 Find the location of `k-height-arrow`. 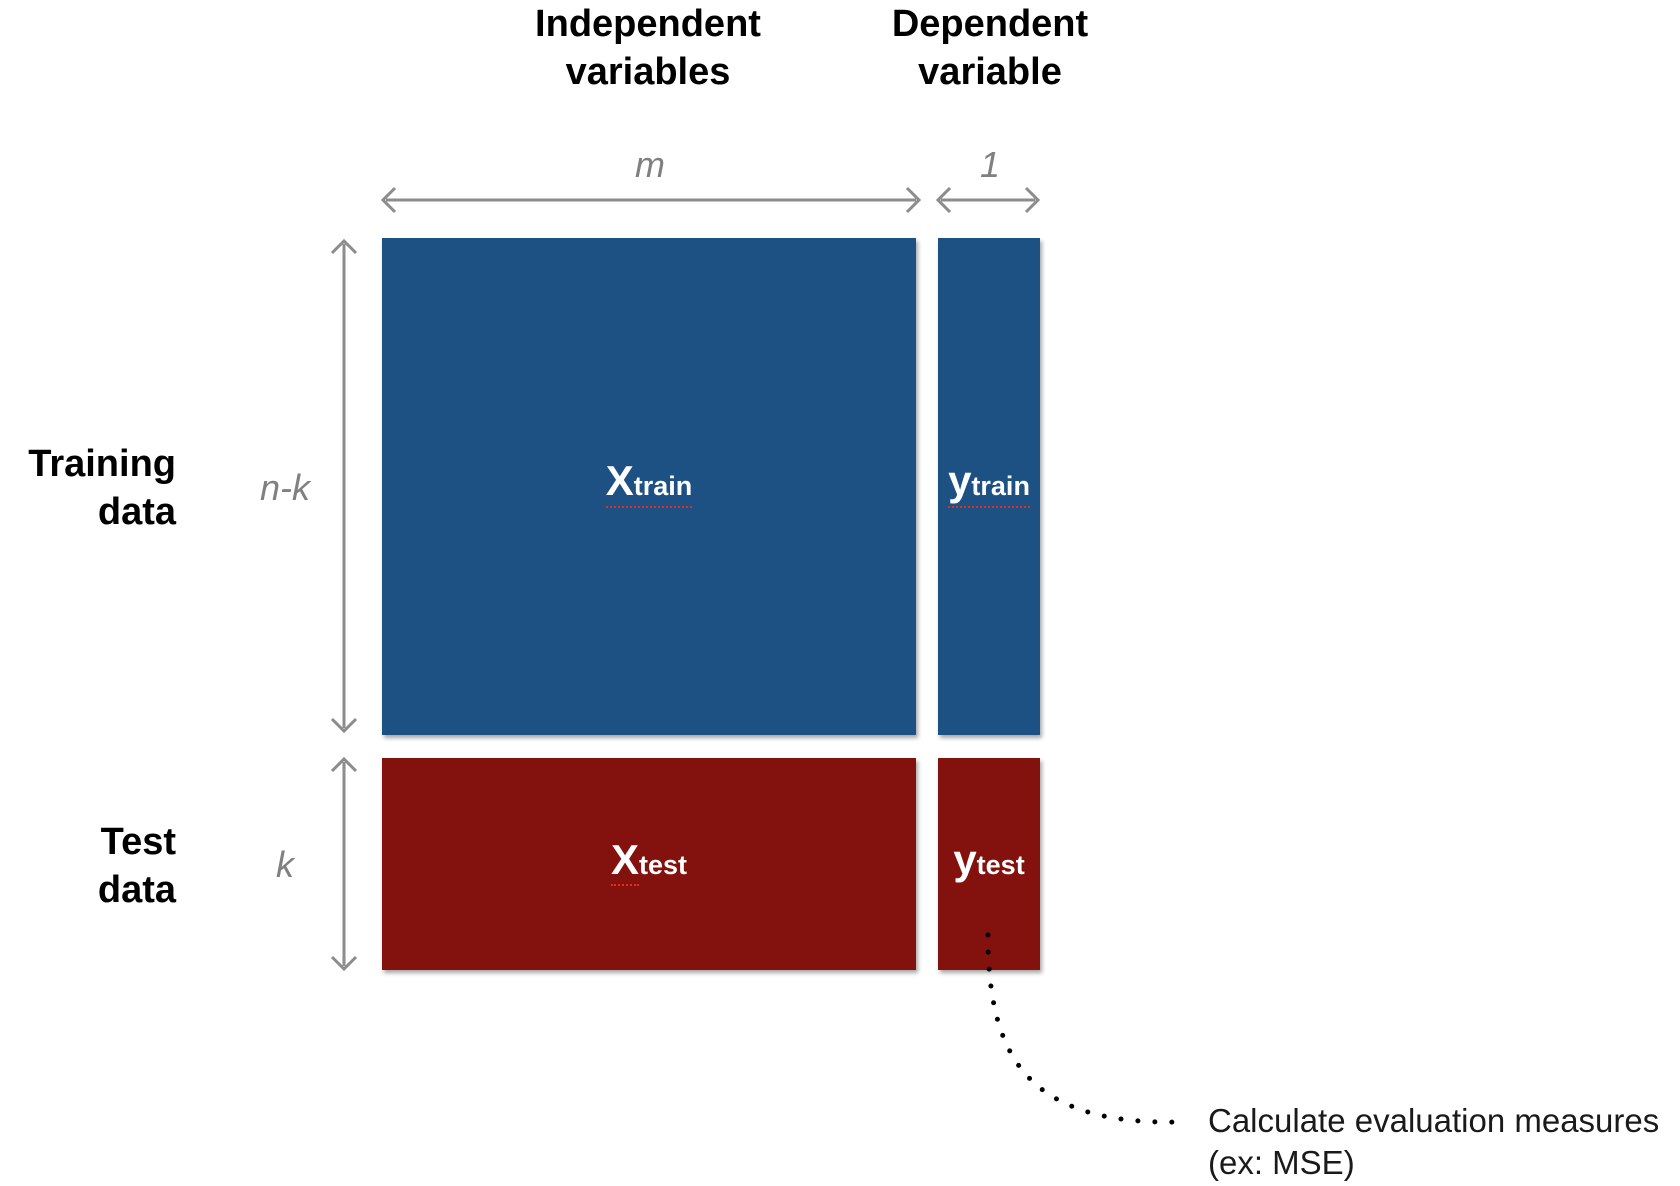

k-height-arrow is located at coordinates (344, 864).